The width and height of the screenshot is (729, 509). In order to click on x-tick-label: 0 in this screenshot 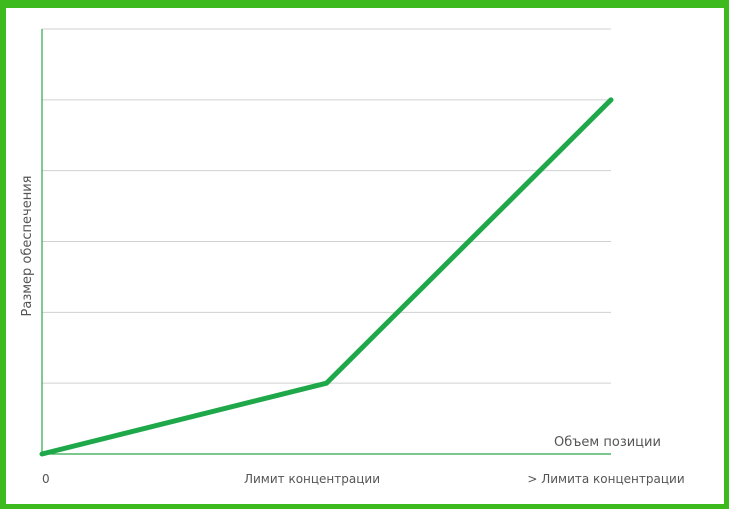, I will do `click(46, 479)`.